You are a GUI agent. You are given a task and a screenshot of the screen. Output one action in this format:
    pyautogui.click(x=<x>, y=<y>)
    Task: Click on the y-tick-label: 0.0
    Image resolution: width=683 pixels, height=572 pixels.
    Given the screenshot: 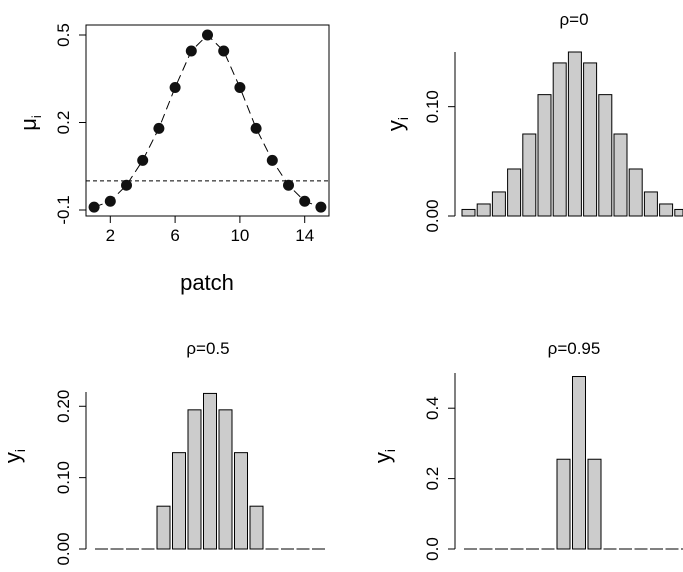 What is the action you would take?
    pyautogui.click(x=432, y=549)
    